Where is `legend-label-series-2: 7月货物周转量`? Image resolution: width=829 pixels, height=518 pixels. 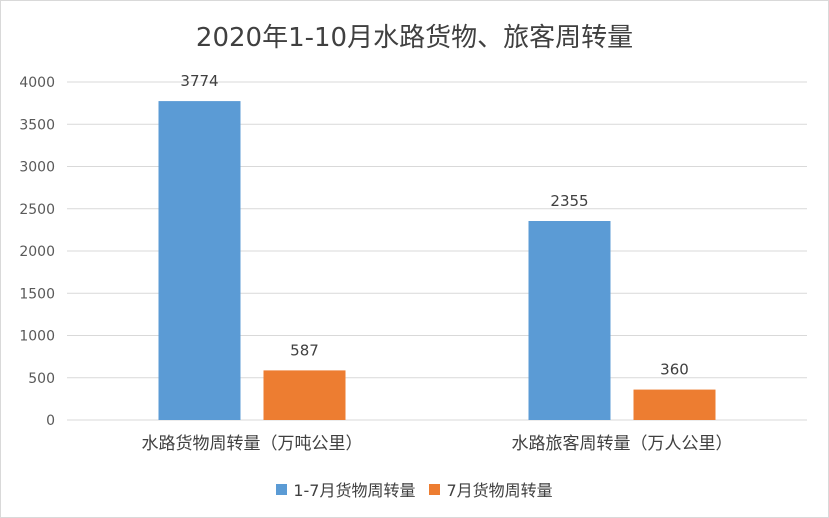 legend-label-series-2: 7月货物周转量 is located at coordinates (499, 490).